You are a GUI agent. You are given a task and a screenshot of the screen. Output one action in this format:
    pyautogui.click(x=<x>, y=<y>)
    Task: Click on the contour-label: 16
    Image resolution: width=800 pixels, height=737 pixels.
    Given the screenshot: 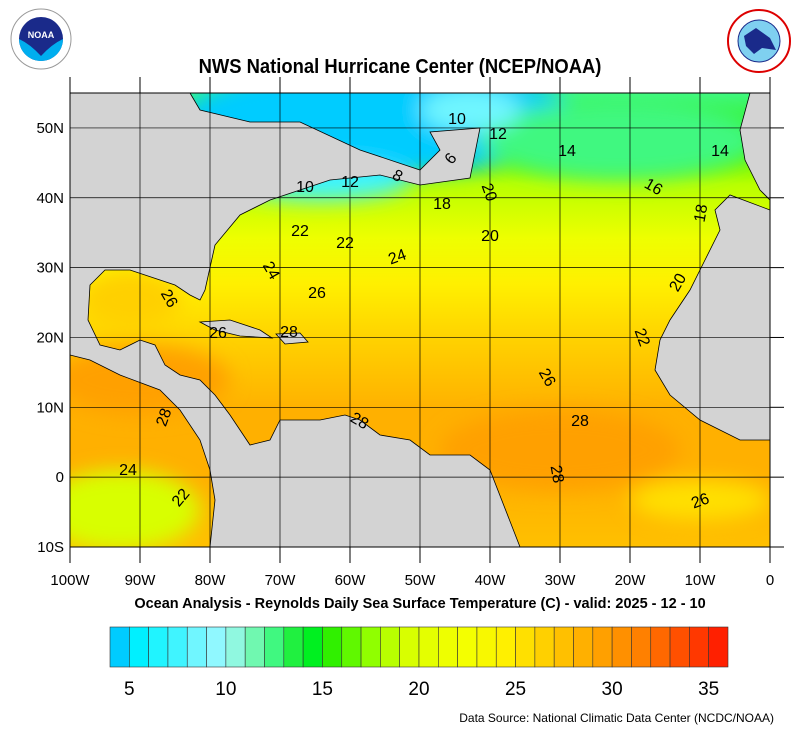 What is the action you would take?
    pyautogui.click(x=653, y=187)
    